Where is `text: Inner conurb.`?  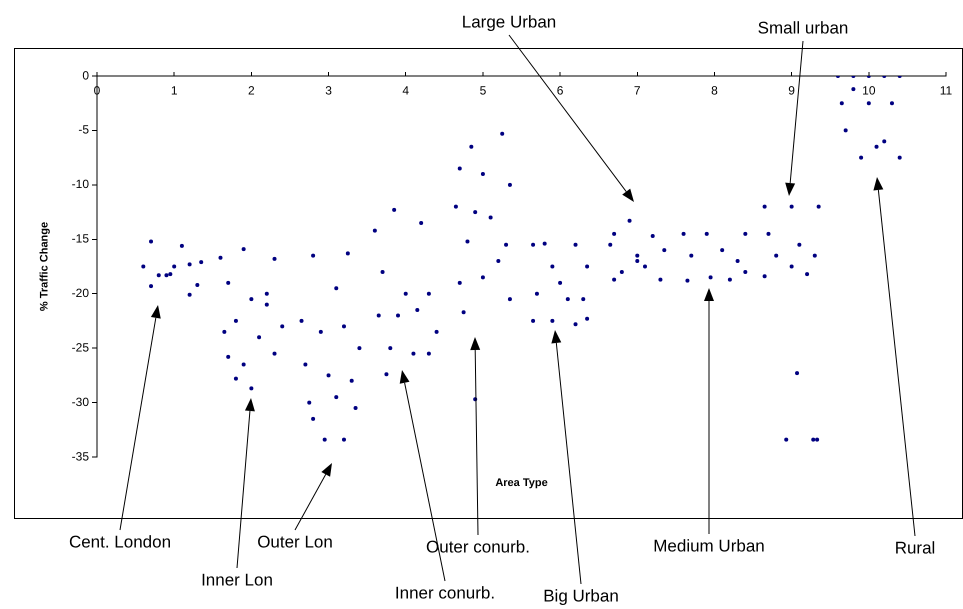
text: Inner conurb. is located at coordinates (445, 593).